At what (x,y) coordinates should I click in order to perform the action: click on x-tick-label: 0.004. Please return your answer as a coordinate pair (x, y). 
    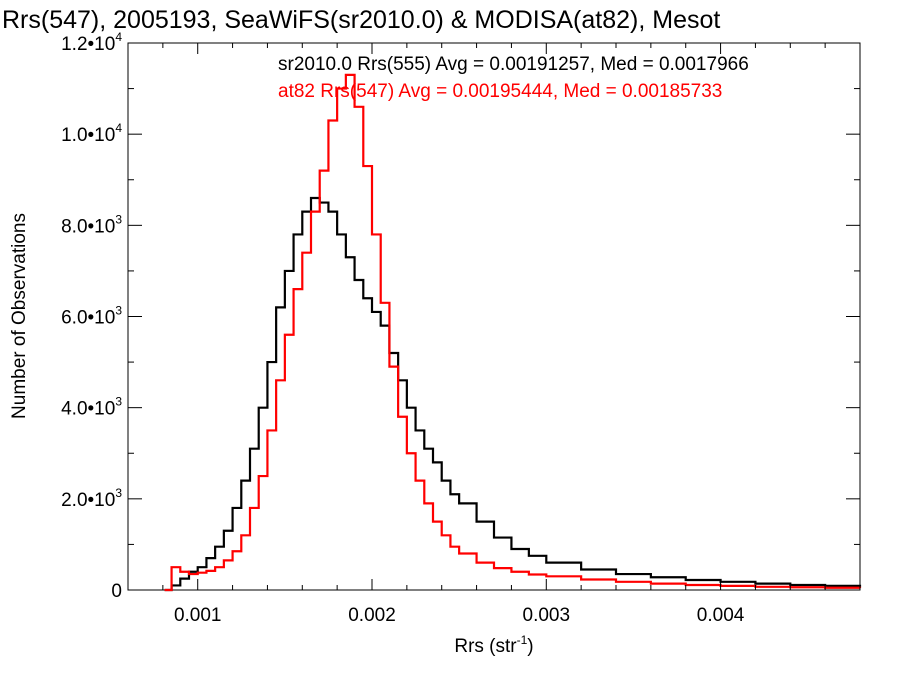
    Looking at the image, I should click on (721, 615).